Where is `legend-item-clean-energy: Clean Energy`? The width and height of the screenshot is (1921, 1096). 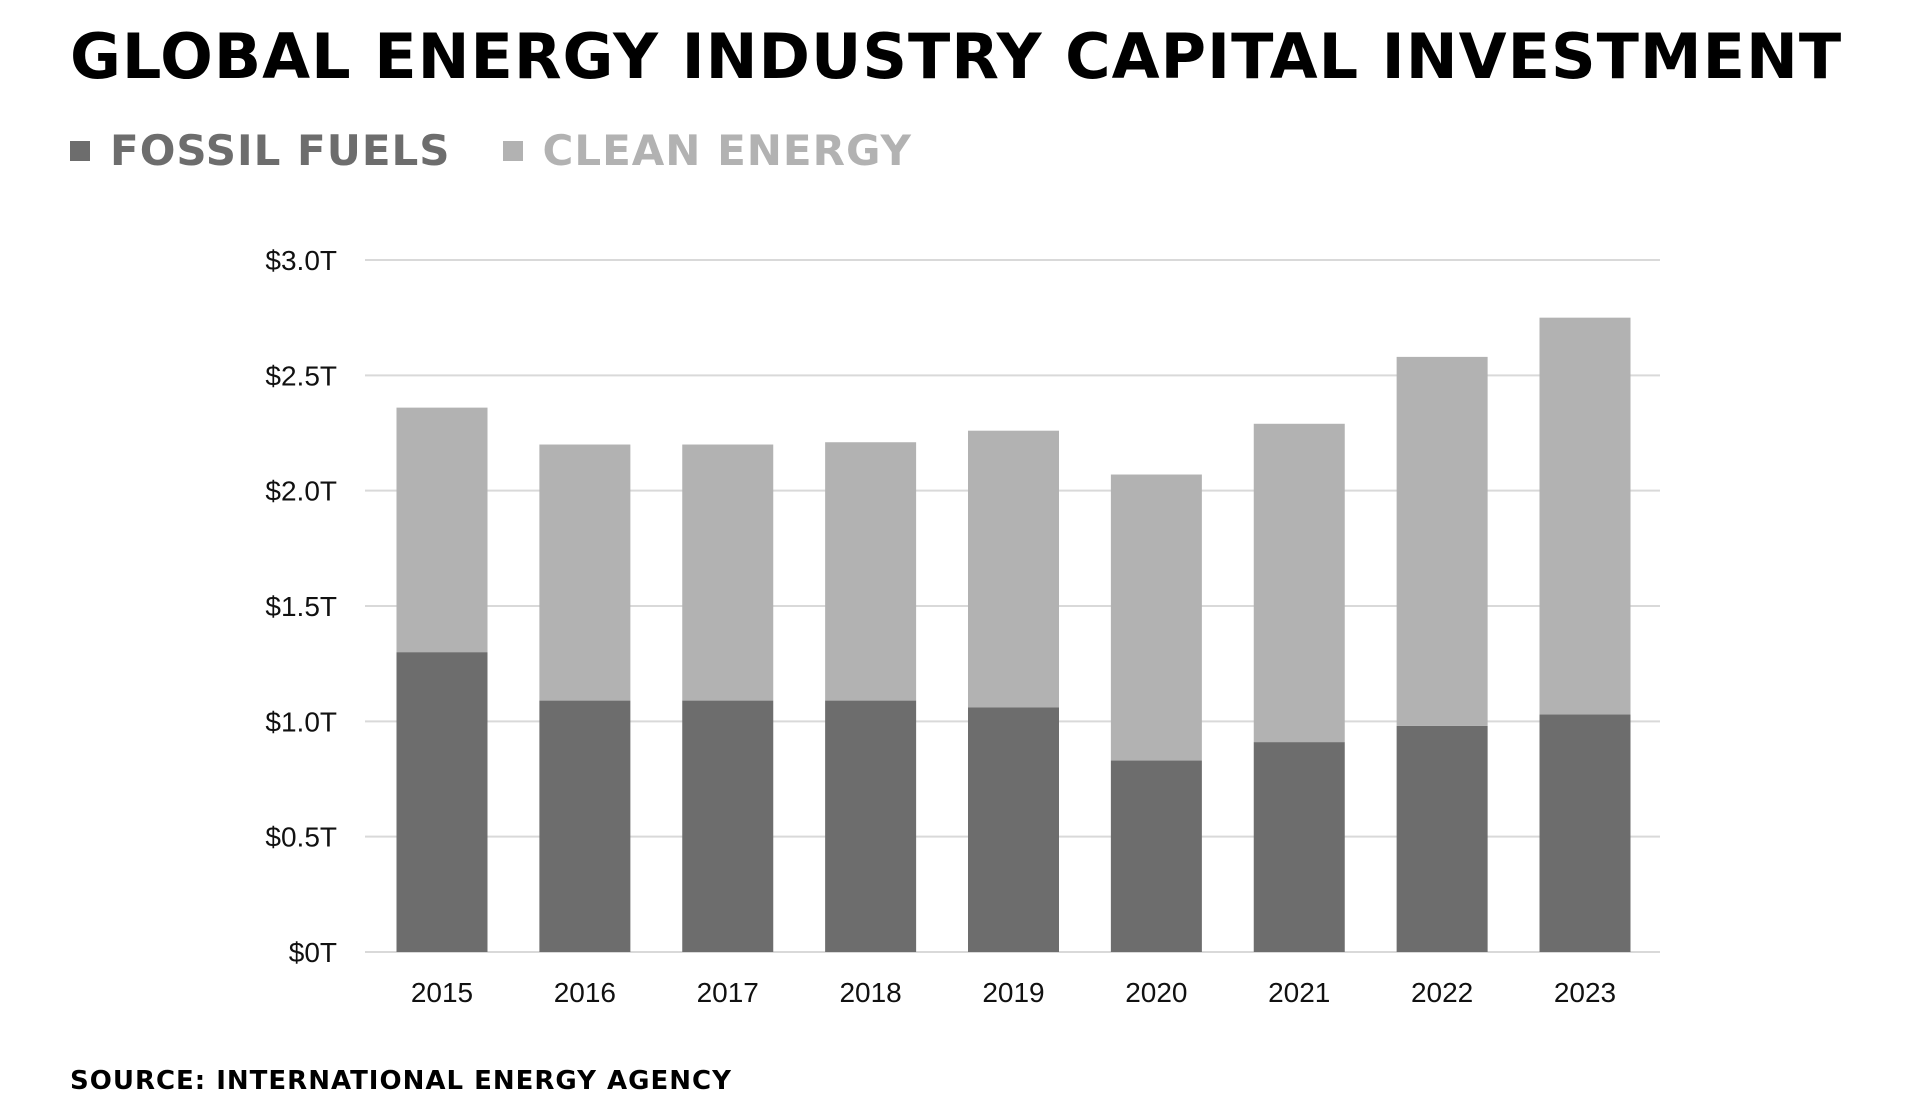 legend-item-clean-energy: Clean Energy is located at coordinates (707, 150).